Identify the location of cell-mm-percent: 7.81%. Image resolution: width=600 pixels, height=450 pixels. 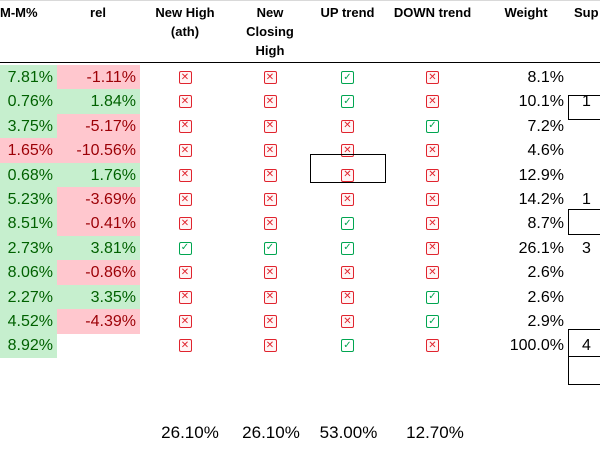
(28, 77).